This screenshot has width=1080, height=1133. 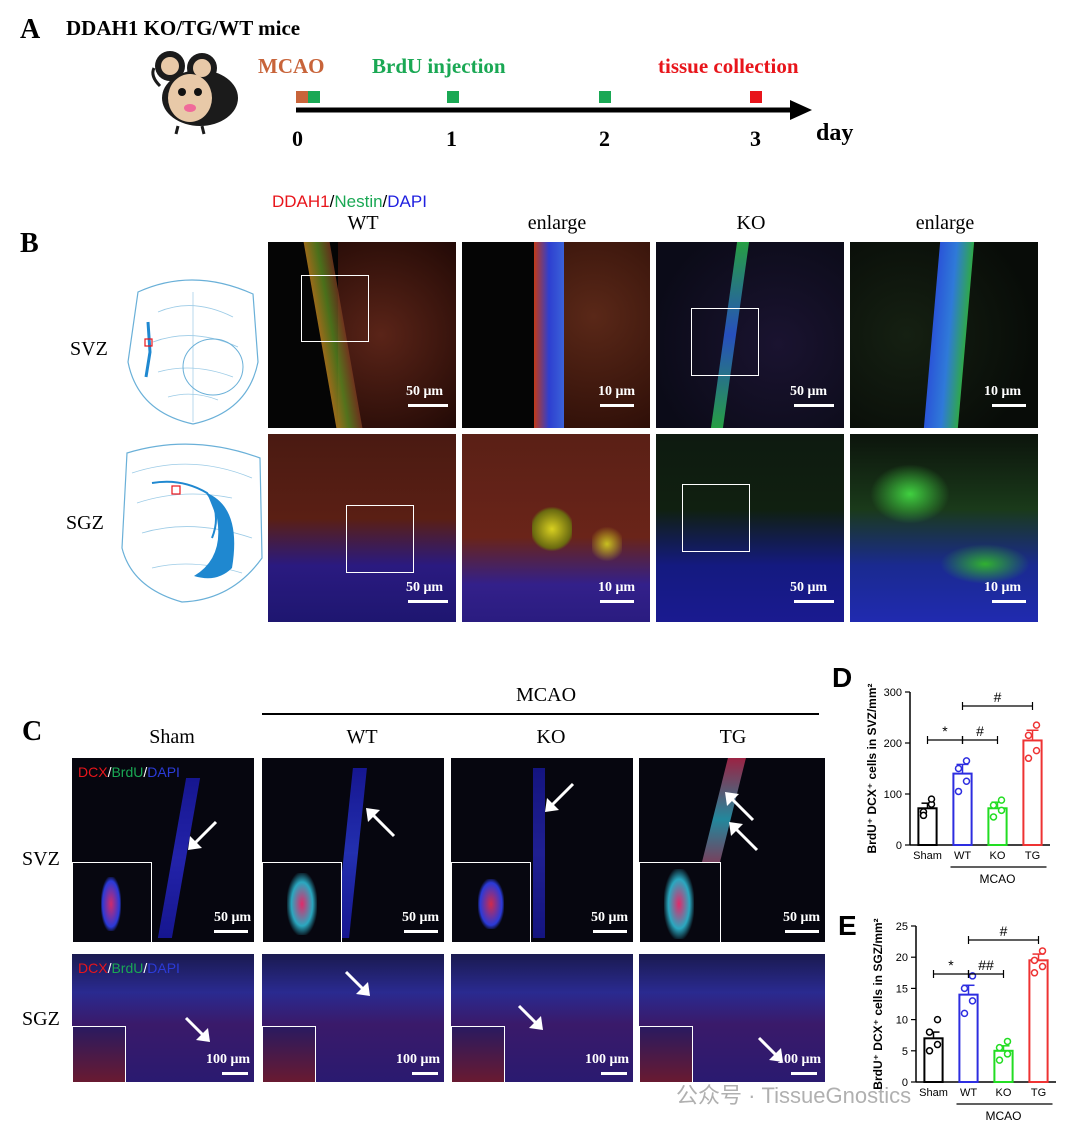 I want to click on stain-nestin: Nestin, so click(x=358, y=201).